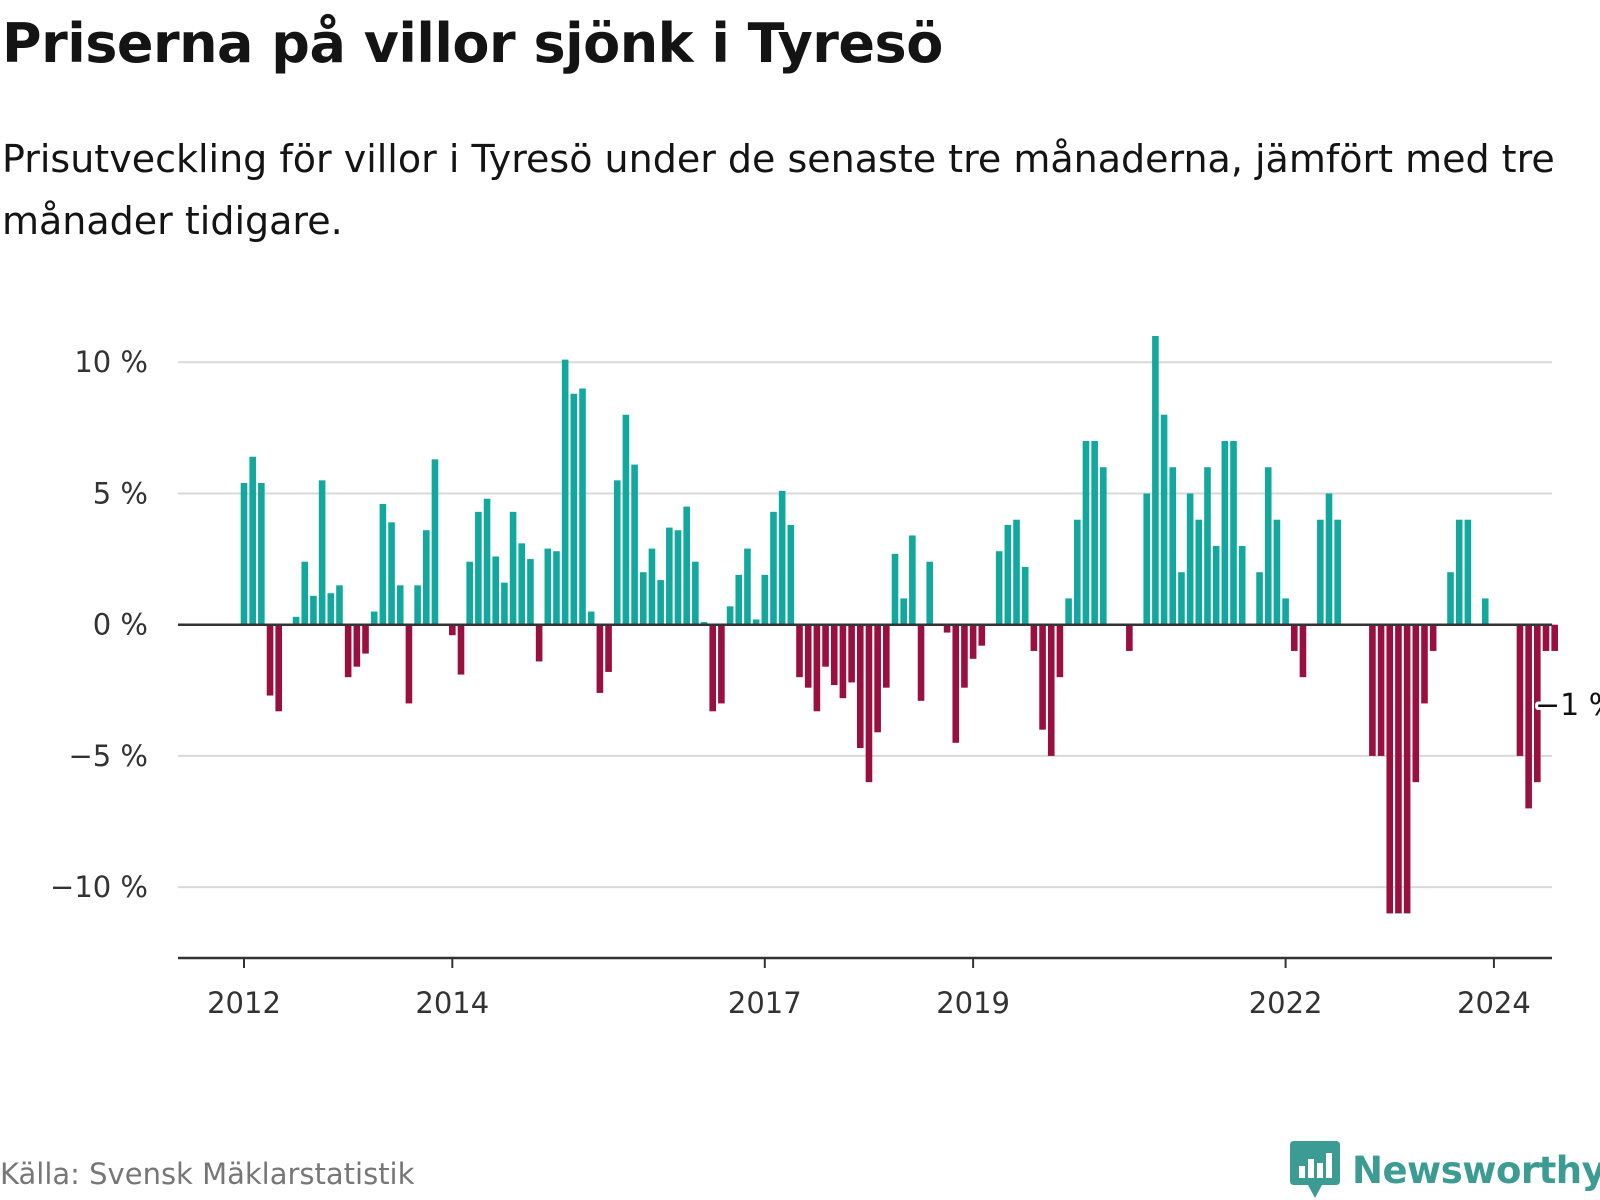 This screenshot has height=1200, width=1600. Describe the element at coordinates (120, 493) in the screenshot. I see `y-tick-label: 5 %` at that location.